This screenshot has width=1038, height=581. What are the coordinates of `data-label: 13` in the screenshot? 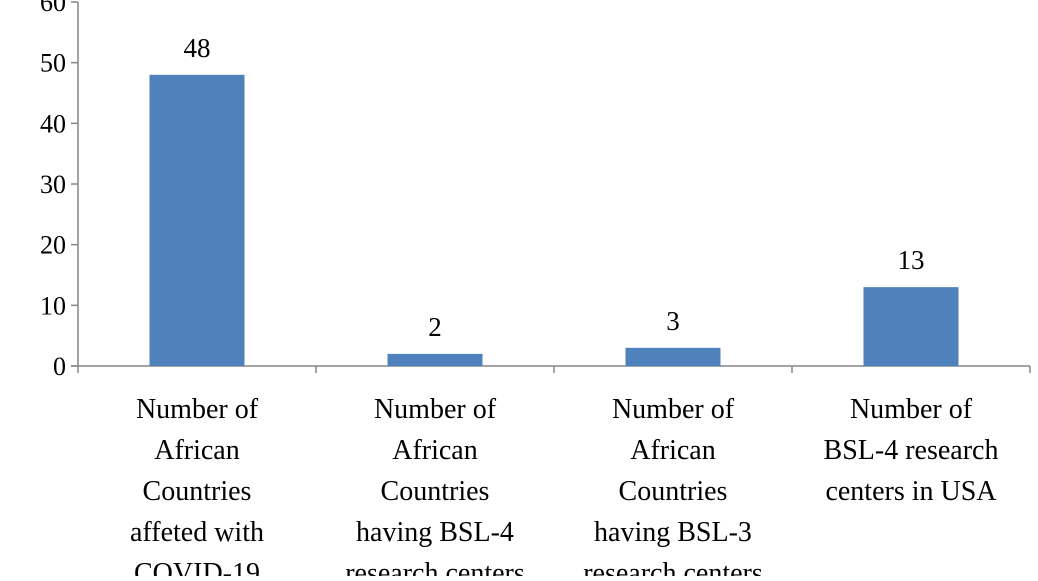 It's located at (911, 260).